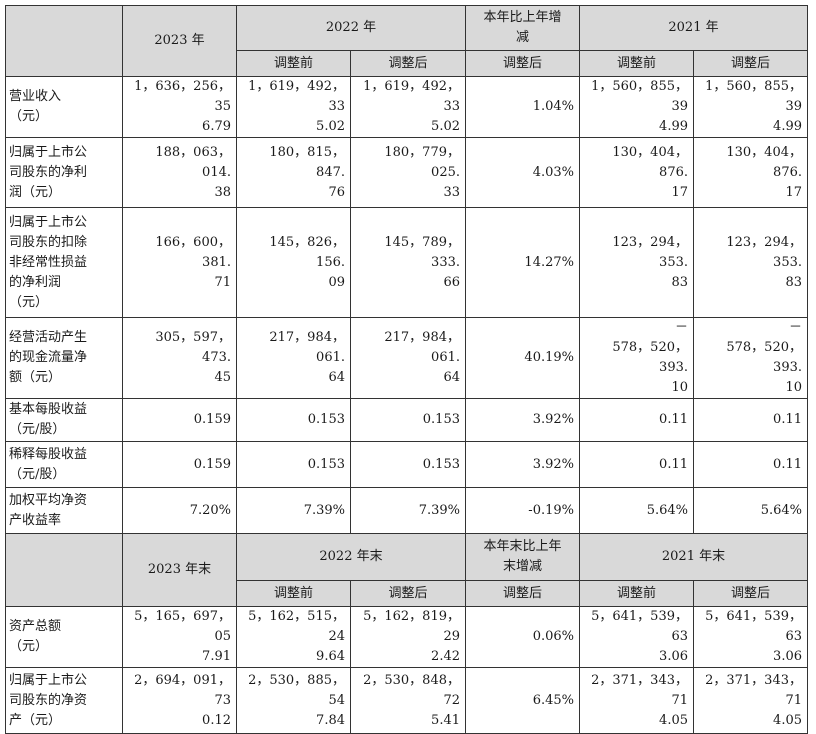 The height and width of the screenshot is (734, 816). I want to click on header-2022-end: 2022 年末, so click(351, 557).